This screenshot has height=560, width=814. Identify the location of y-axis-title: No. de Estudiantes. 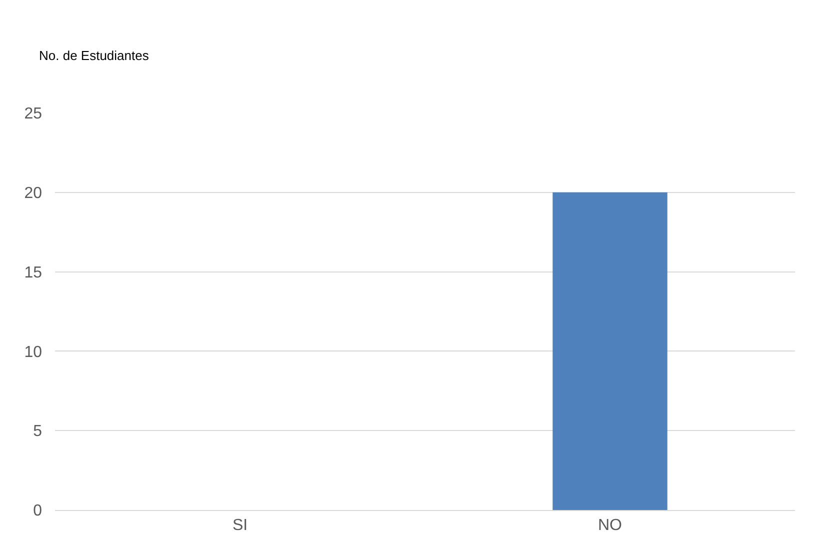
(94, 55).